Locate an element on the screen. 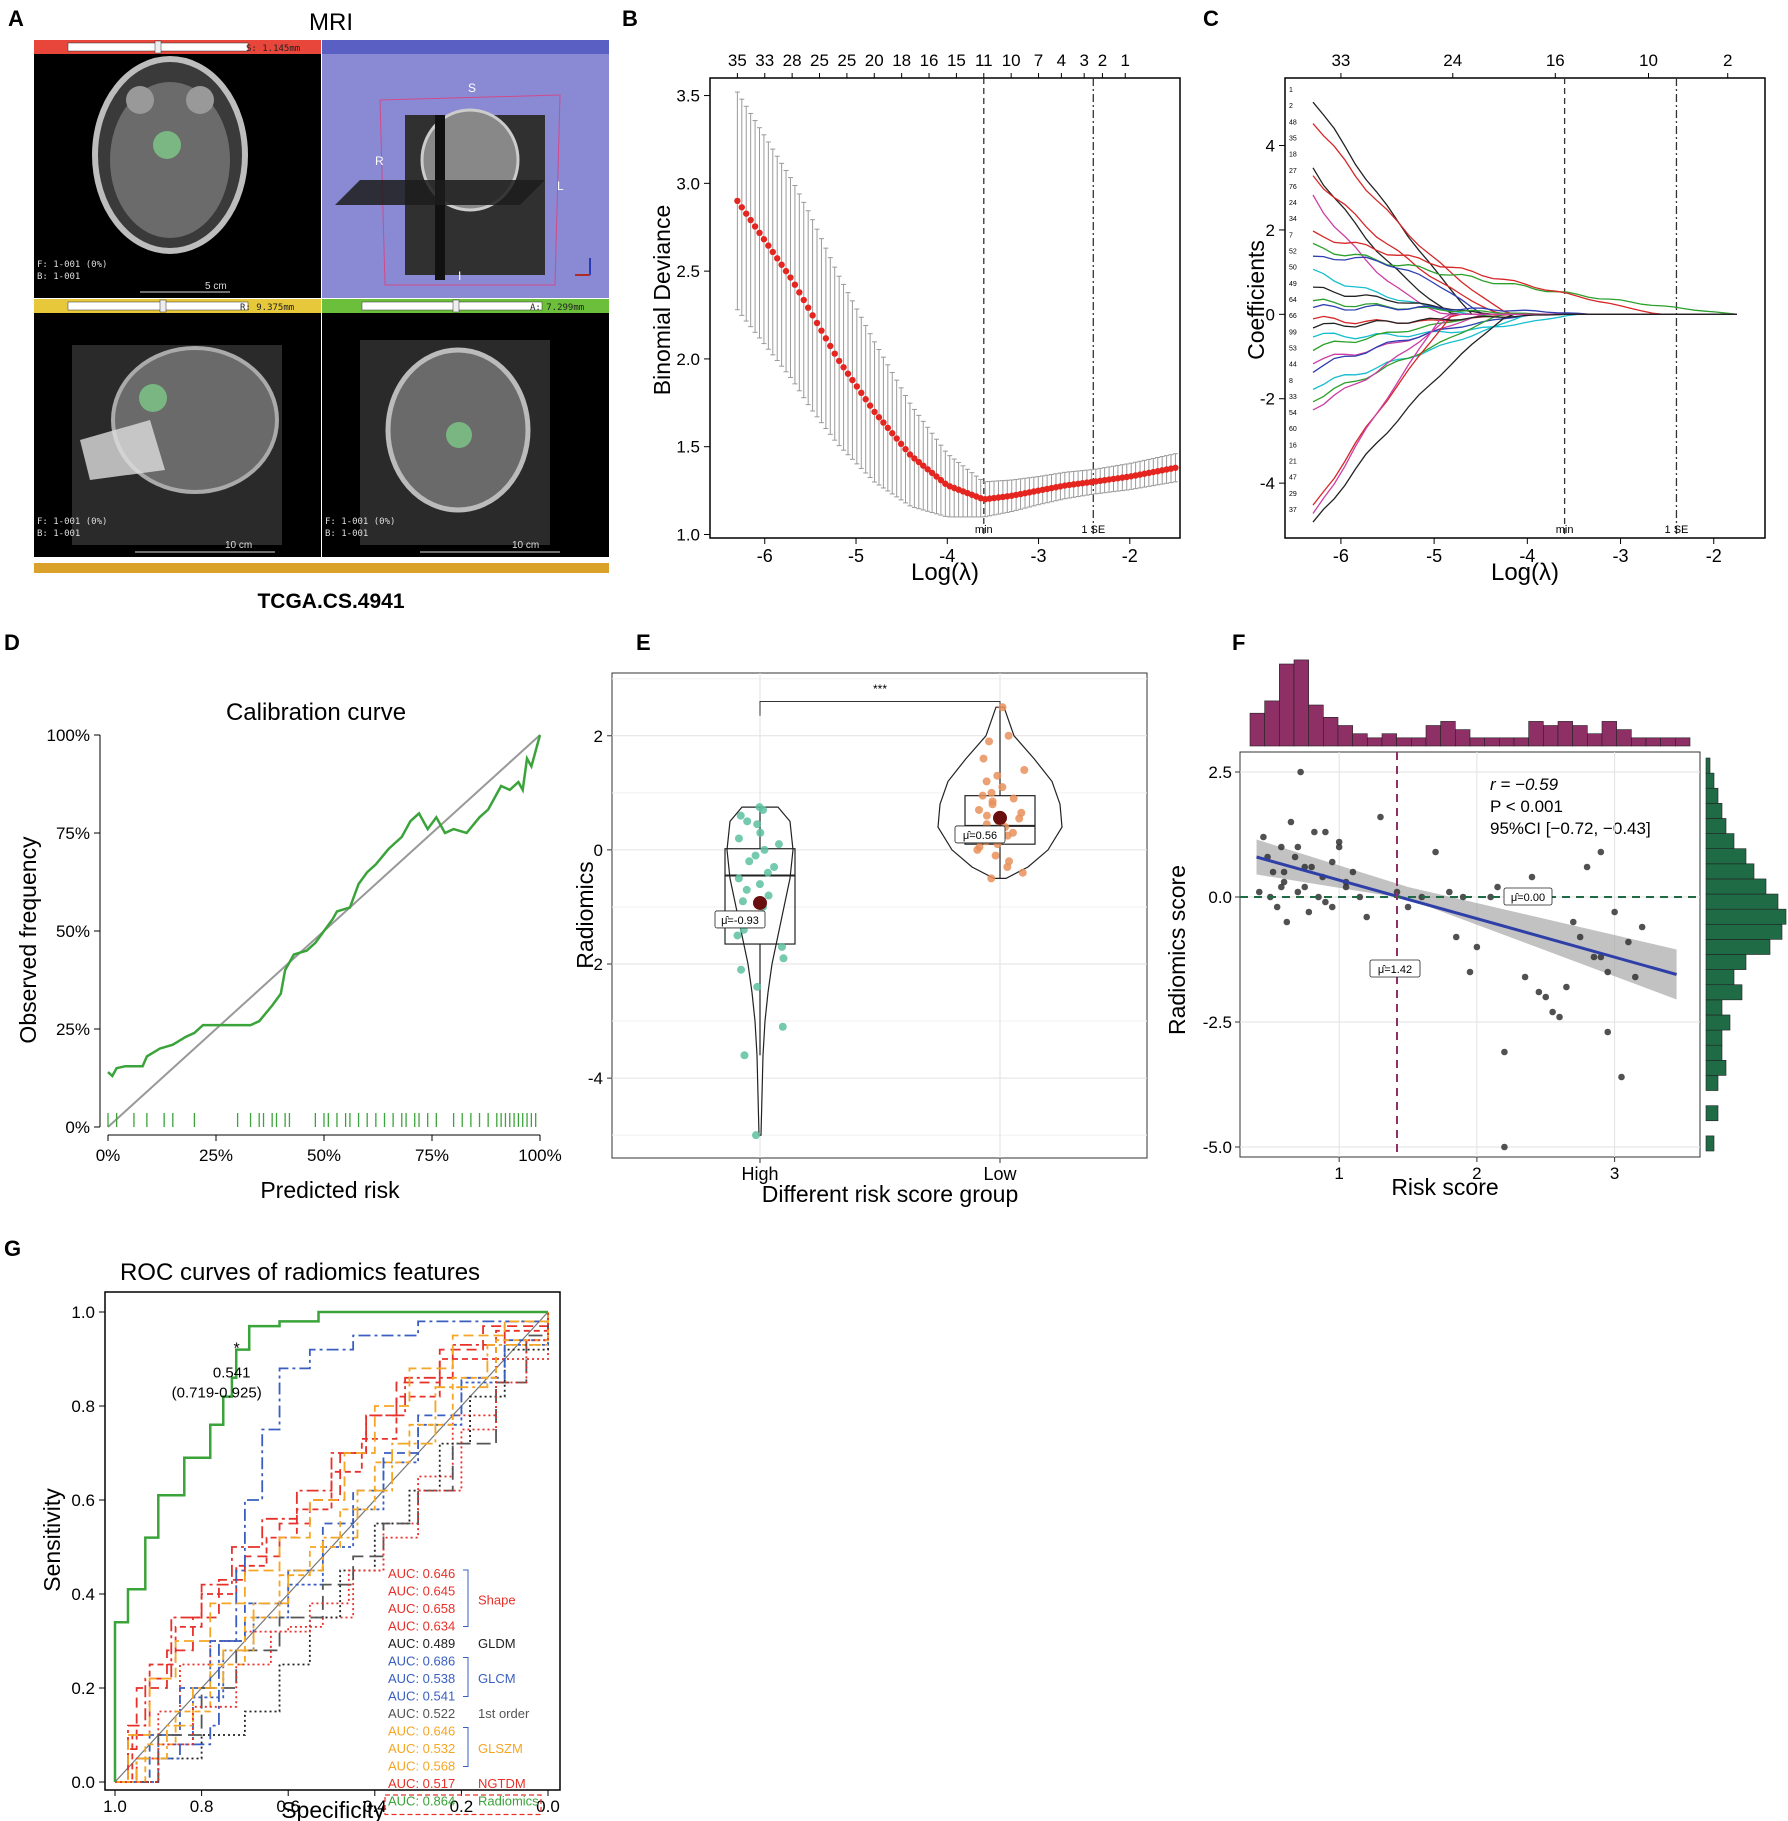 This screenshot has width=1788, height=1821. c-xlabel: Log(λ) is located at coordinates (1525, 572).